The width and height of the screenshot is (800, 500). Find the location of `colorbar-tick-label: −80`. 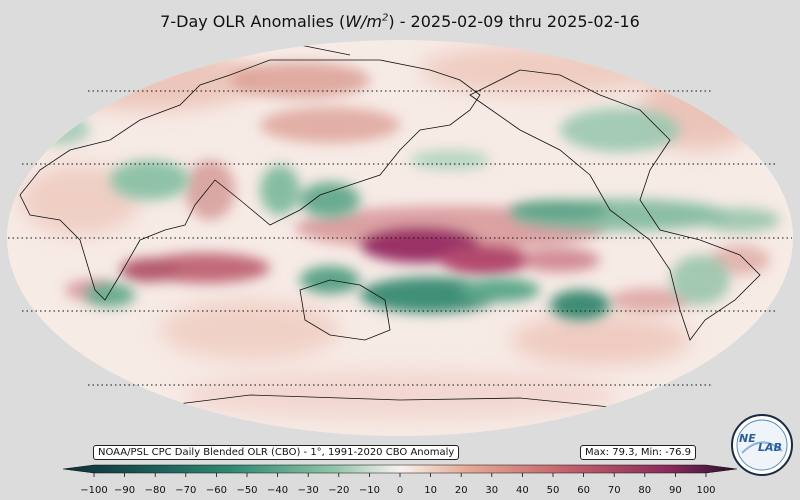

colorbar-tick-label: −80 is located at coordinates (155, 490).